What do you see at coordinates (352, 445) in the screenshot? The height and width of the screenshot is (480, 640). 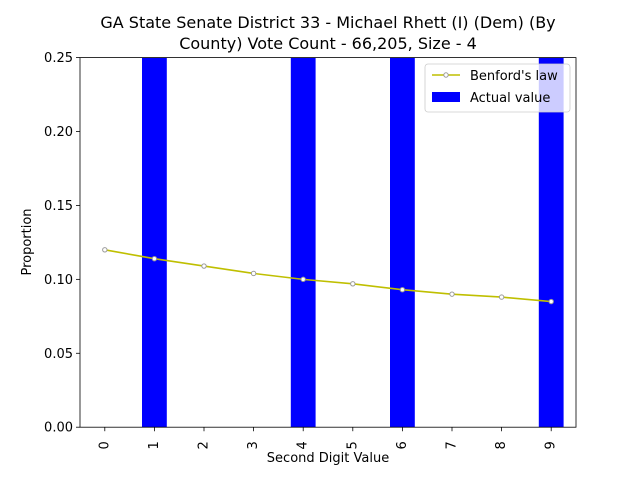 I see `x-tick-label-5: 5` at bounding box center [352, 445].